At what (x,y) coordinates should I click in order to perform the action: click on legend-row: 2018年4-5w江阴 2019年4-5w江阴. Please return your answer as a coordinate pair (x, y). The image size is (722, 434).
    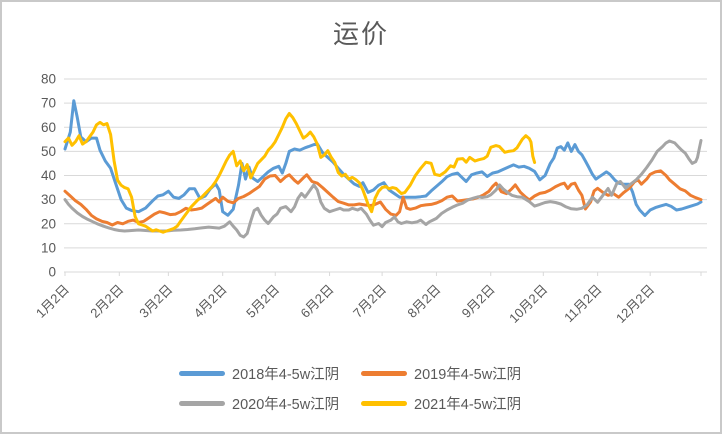
    Looking at the image, I should click on (361, 373).